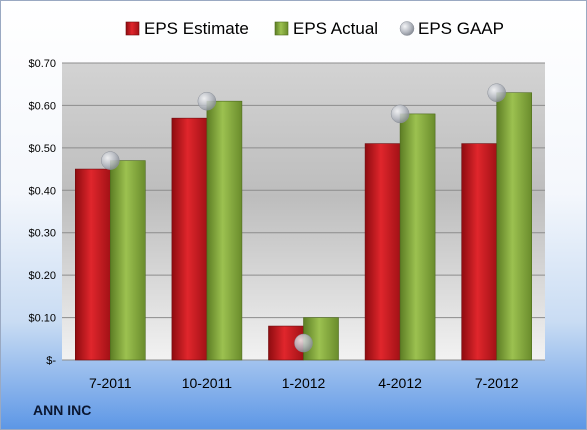 This screenshot has height=430, width=587. Describe the element at coordinates (42, 276) in the screenshot. I see `y-tick-label: $0.20` at that location.